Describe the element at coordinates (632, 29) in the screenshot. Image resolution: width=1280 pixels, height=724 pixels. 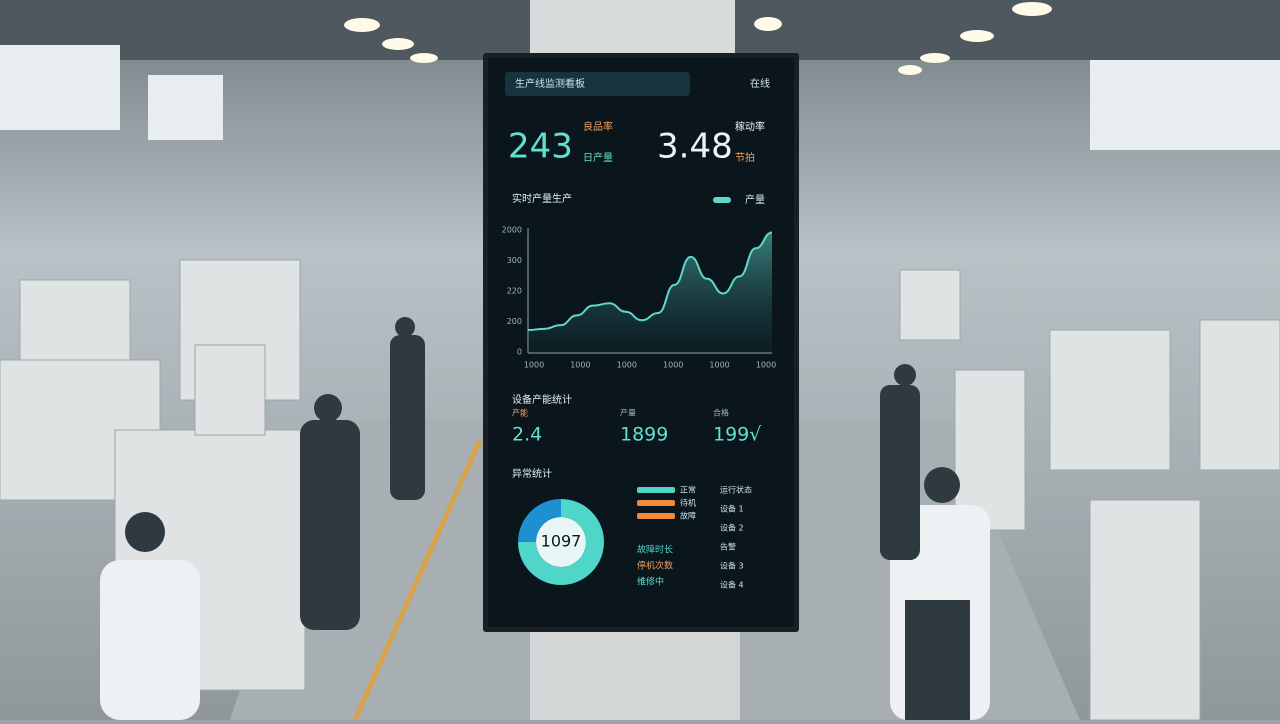
I see `pole-top` at that location.